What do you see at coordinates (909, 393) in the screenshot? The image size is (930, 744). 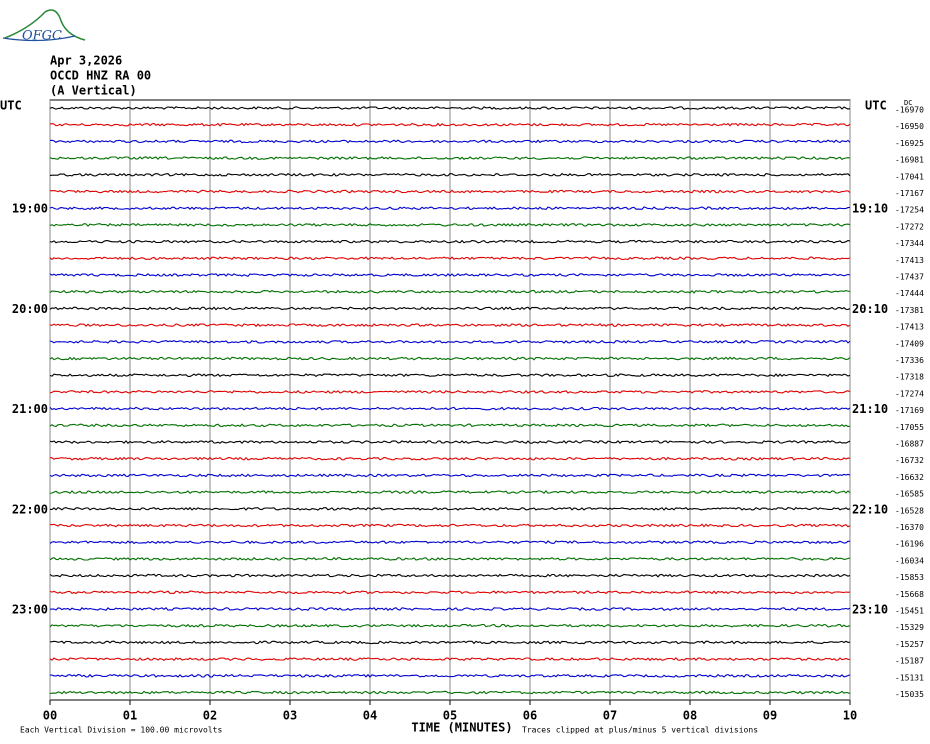 I see `dc-offset: -17274` at bounding box center [909, 393].